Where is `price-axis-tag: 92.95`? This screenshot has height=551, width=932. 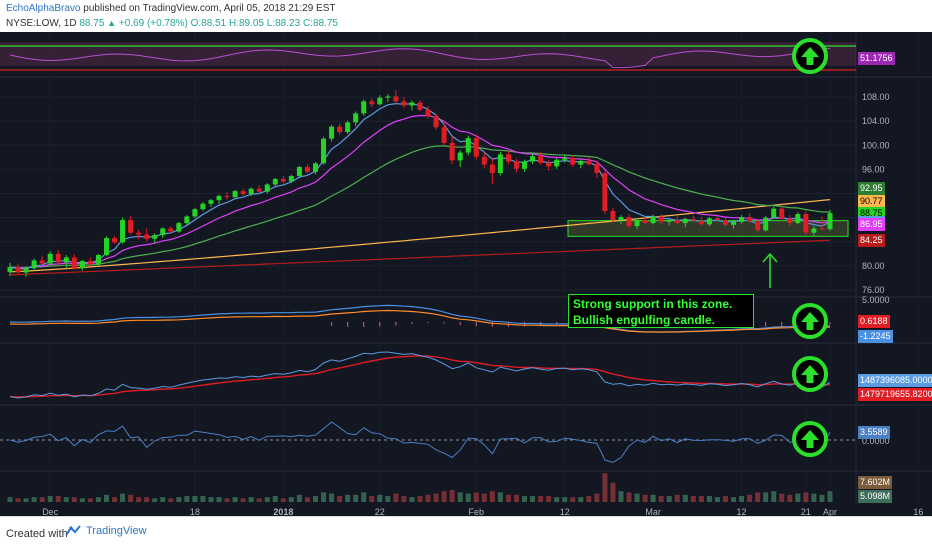 price-axis-tag: 92.95 is located at coordinates (871, 188).